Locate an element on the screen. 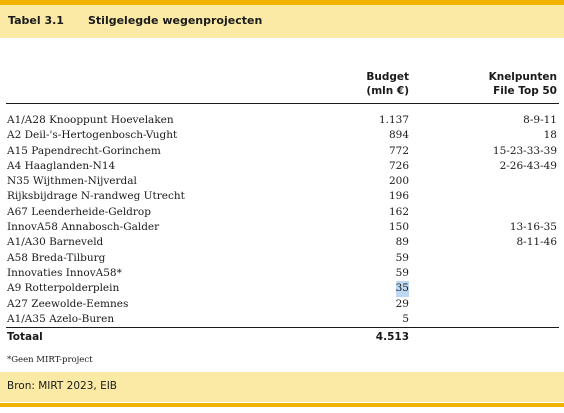 The height and width of the screenshot is (413, 564). column-header-knelpunten-line2: File Top 50 is located at coordinates (525, 91).